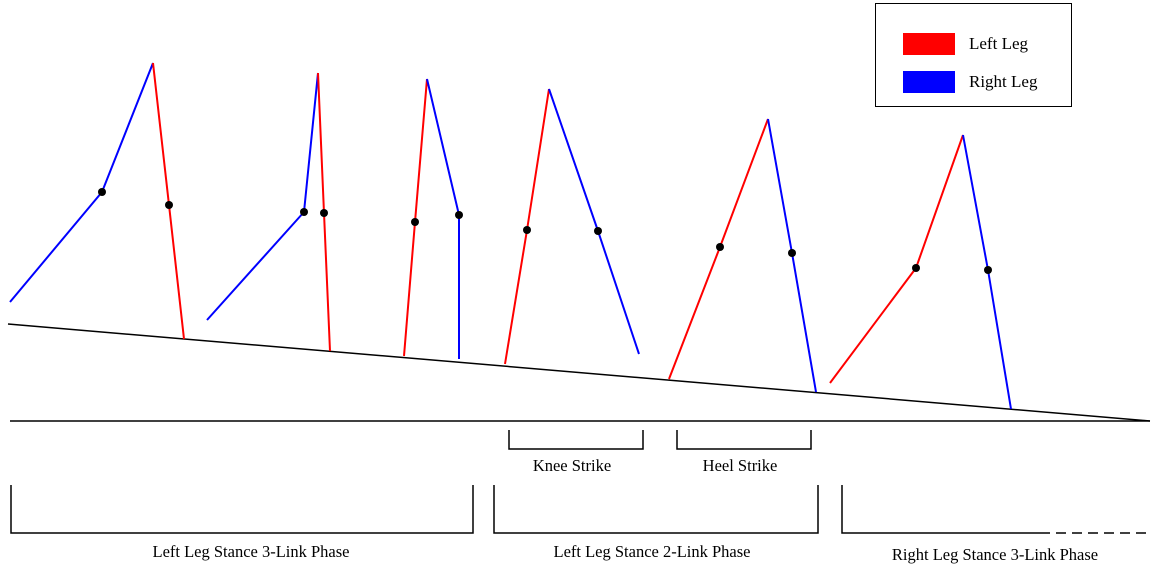 This screenshot has height=569, width=1153. What do you see at coordinates (652, 551) in the screenshot?
I see `left-2link-phase-label: Left Leg Stance 2-Link Phase` at bounding box center [652, 551].